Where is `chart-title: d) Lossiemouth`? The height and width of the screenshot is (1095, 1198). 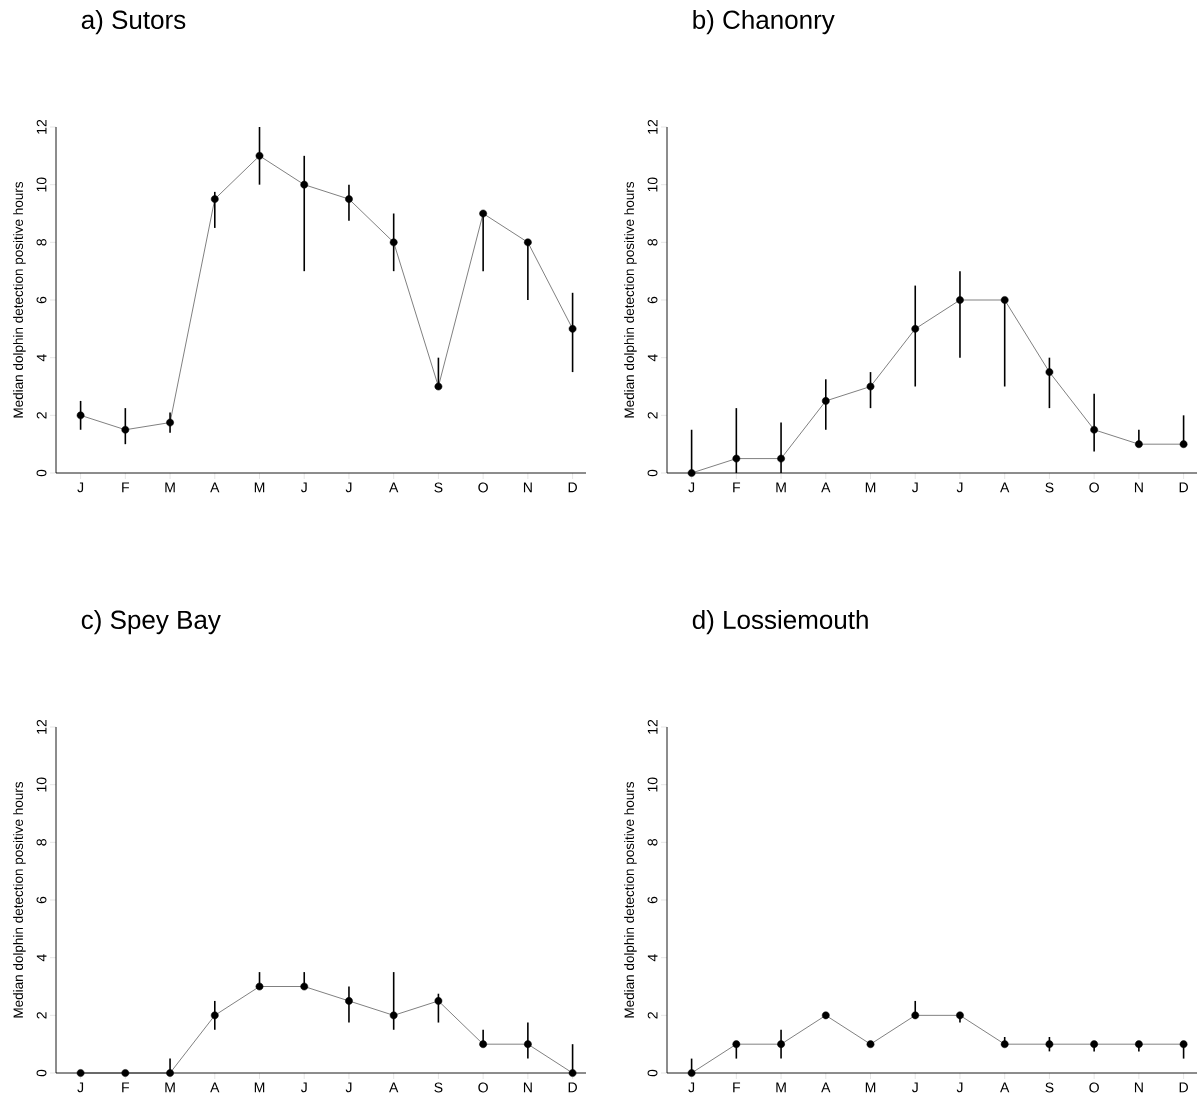 chart-title: d) Lossiemouth is located at coordinates (780, 622).